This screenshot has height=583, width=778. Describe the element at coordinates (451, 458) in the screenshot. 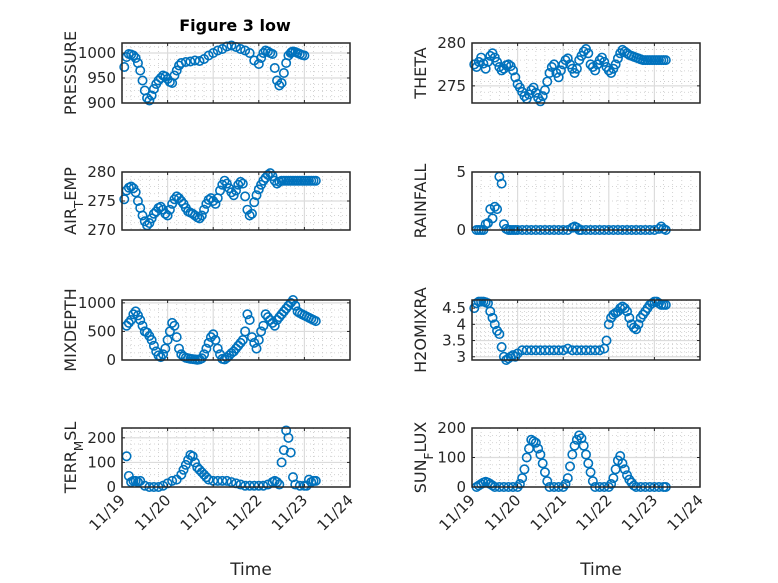

I see `y-tick-label: 100` at that location.